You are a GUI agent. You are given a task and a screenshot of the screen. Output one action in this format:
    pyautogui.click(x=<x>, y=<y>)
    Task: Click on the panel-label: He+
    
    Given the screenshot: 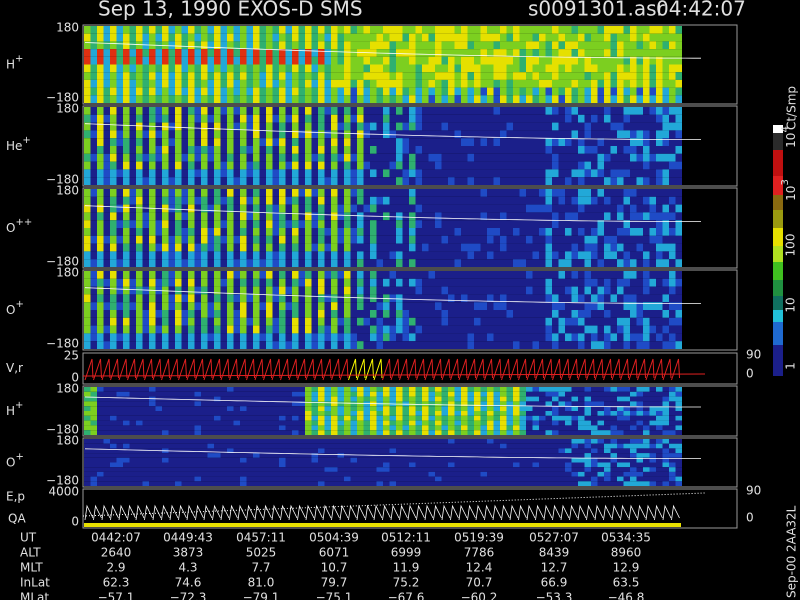 What is the action you would take?
    pyautogui.click(x=18, y=144)
    